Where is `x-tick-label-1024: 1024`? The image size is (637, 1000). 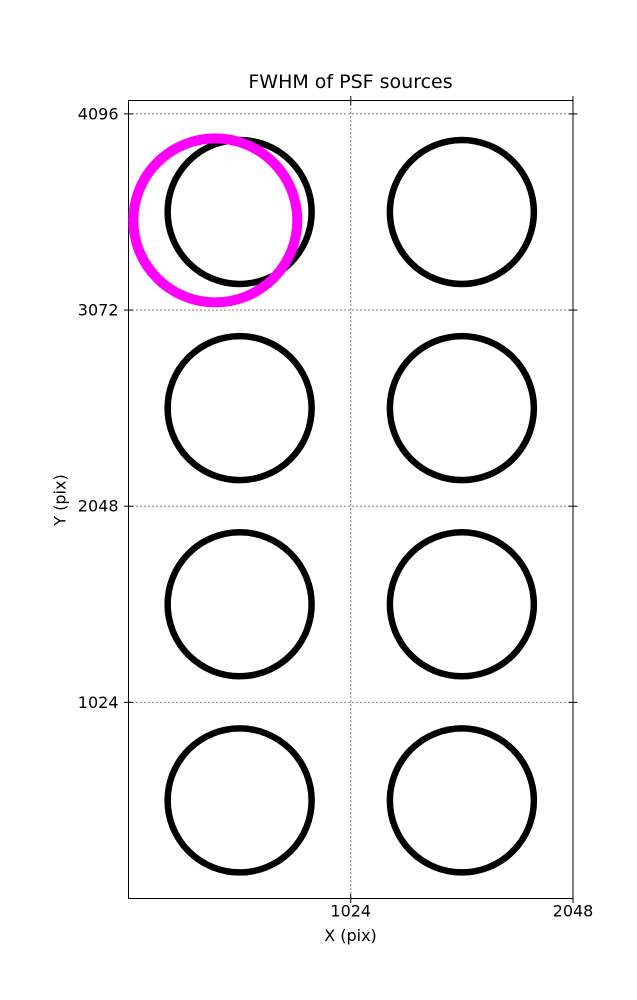
x-tick-label-1024: 1024 is located at coordinates (350, 911).